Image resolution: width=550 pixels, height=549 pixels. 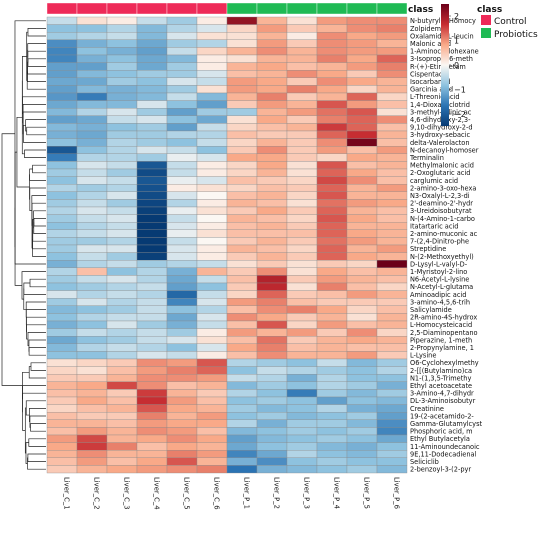 I want to click on column-label: Liver_P_4, so click(x=337, y=493).